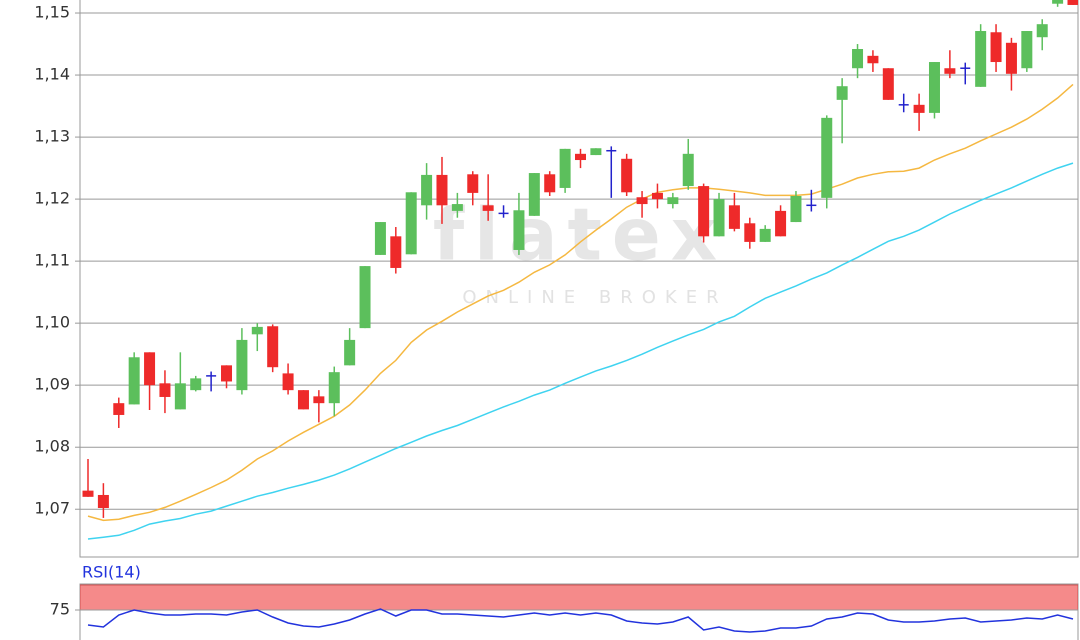 The width and height of the screenshot is (1080, 640). I want to click on y-tick-label: 1,12, so click(52, 198).